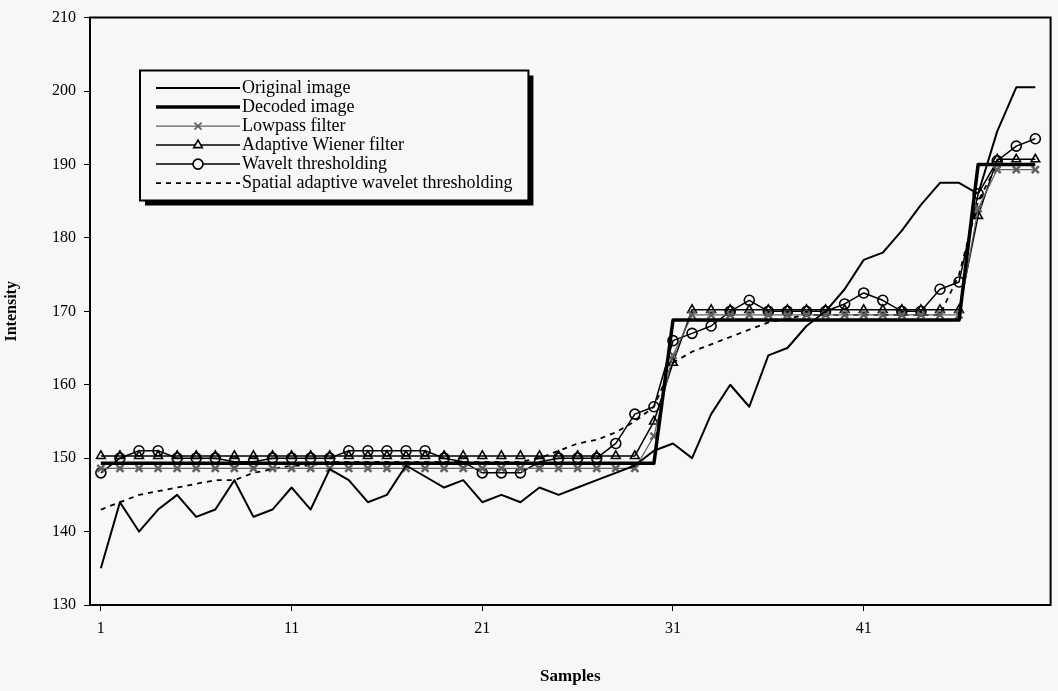  Describe the element at coordinates (482, 627) in the screenshot. I see `x-tick-label: 21` at that location.